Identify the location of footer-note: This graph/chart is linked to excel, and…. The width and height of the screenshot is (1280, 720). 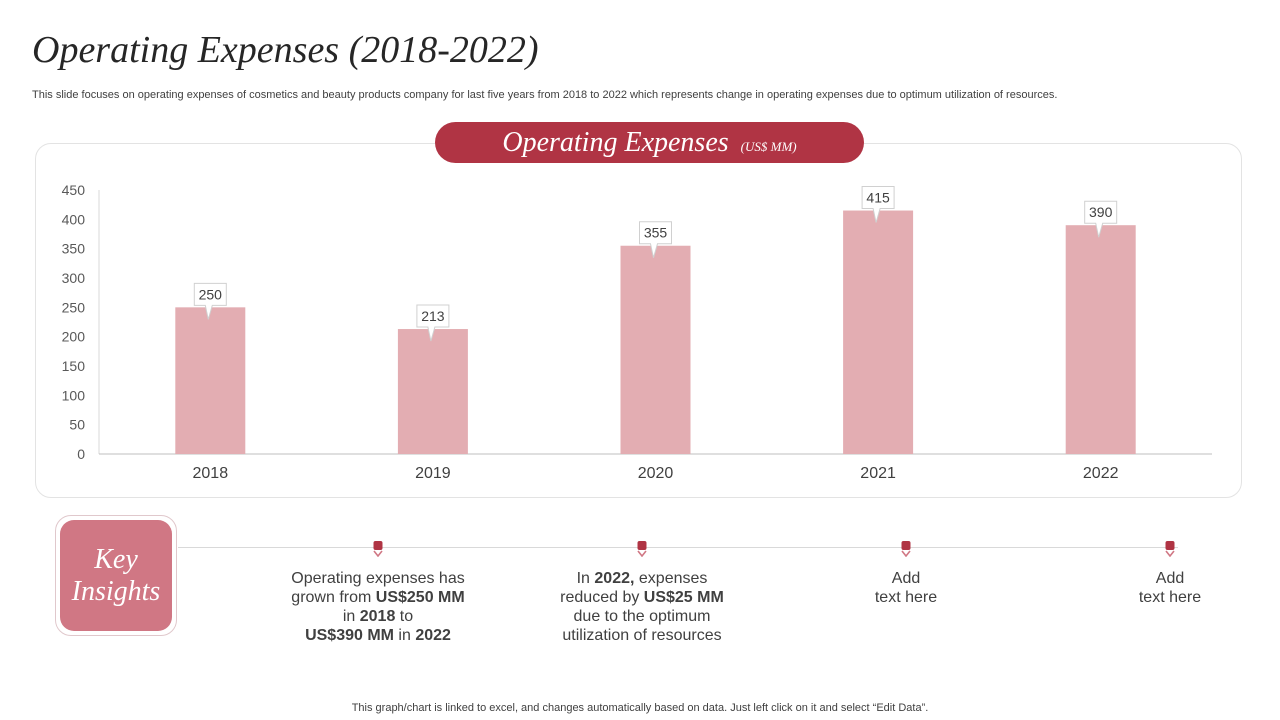
(640, 708).